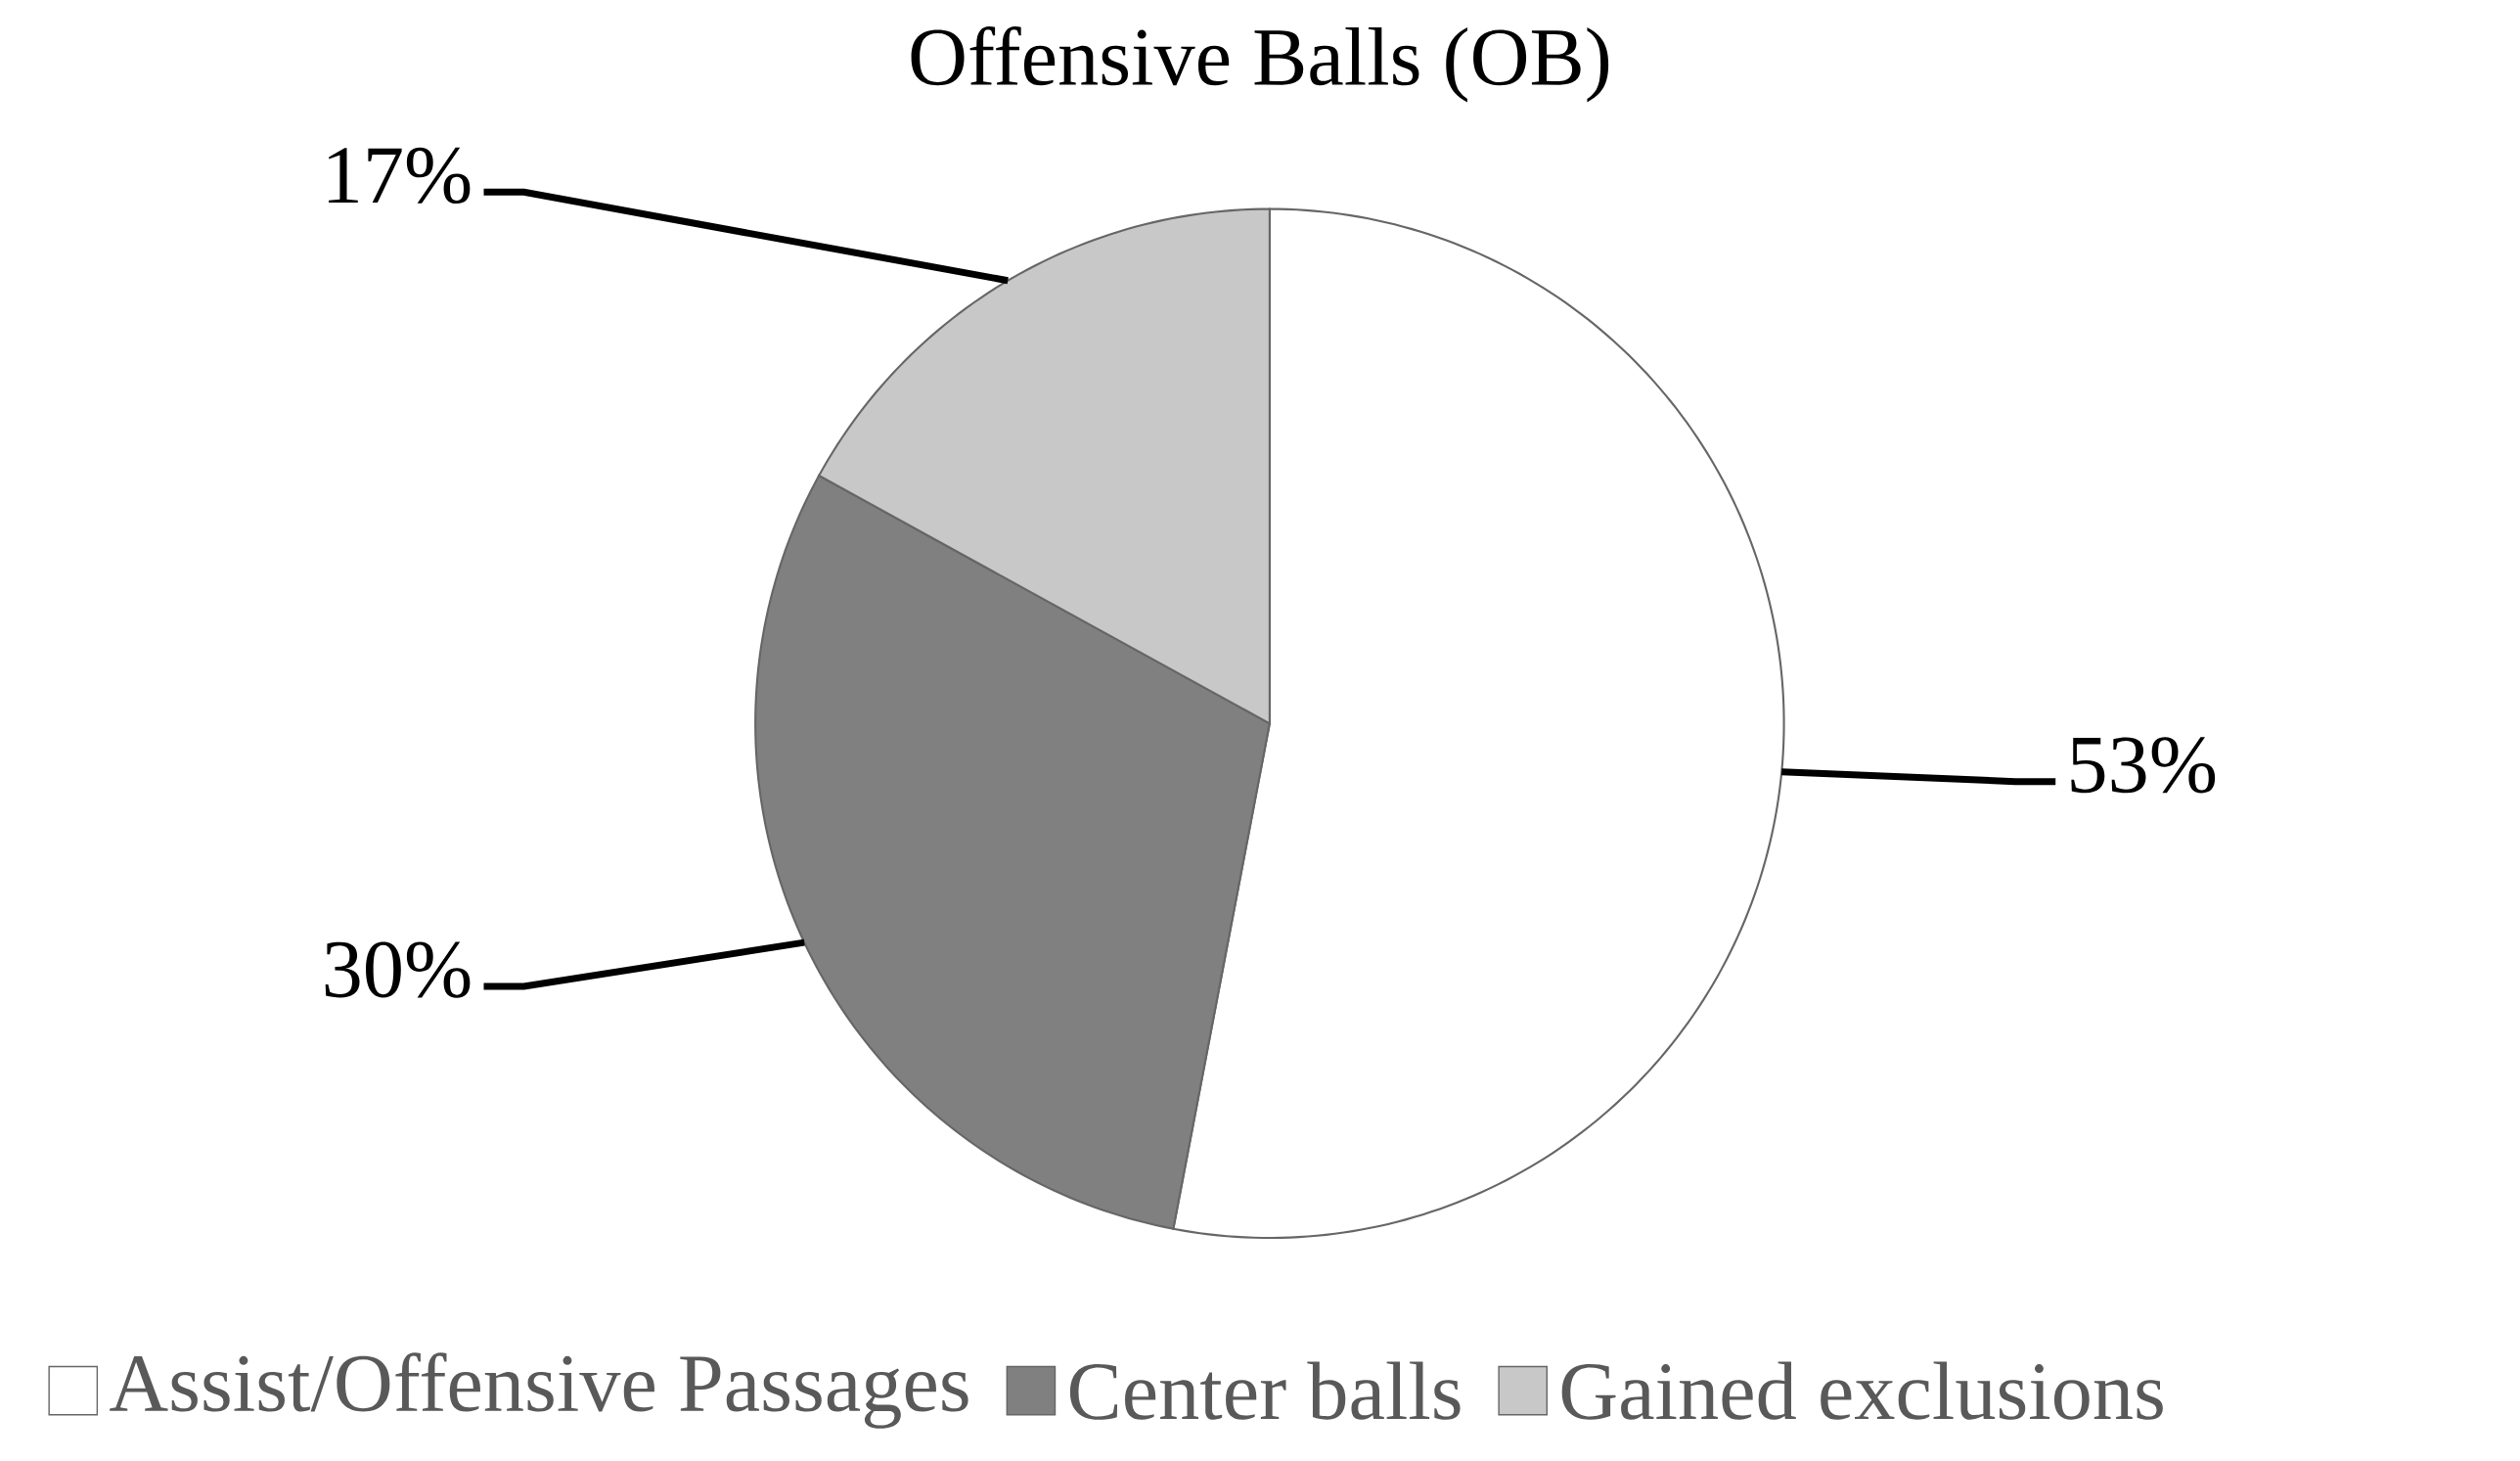  Describe the element at coordinates (1265, 1390) in the screenshot. I see `legend-label: Center balls` at that location.